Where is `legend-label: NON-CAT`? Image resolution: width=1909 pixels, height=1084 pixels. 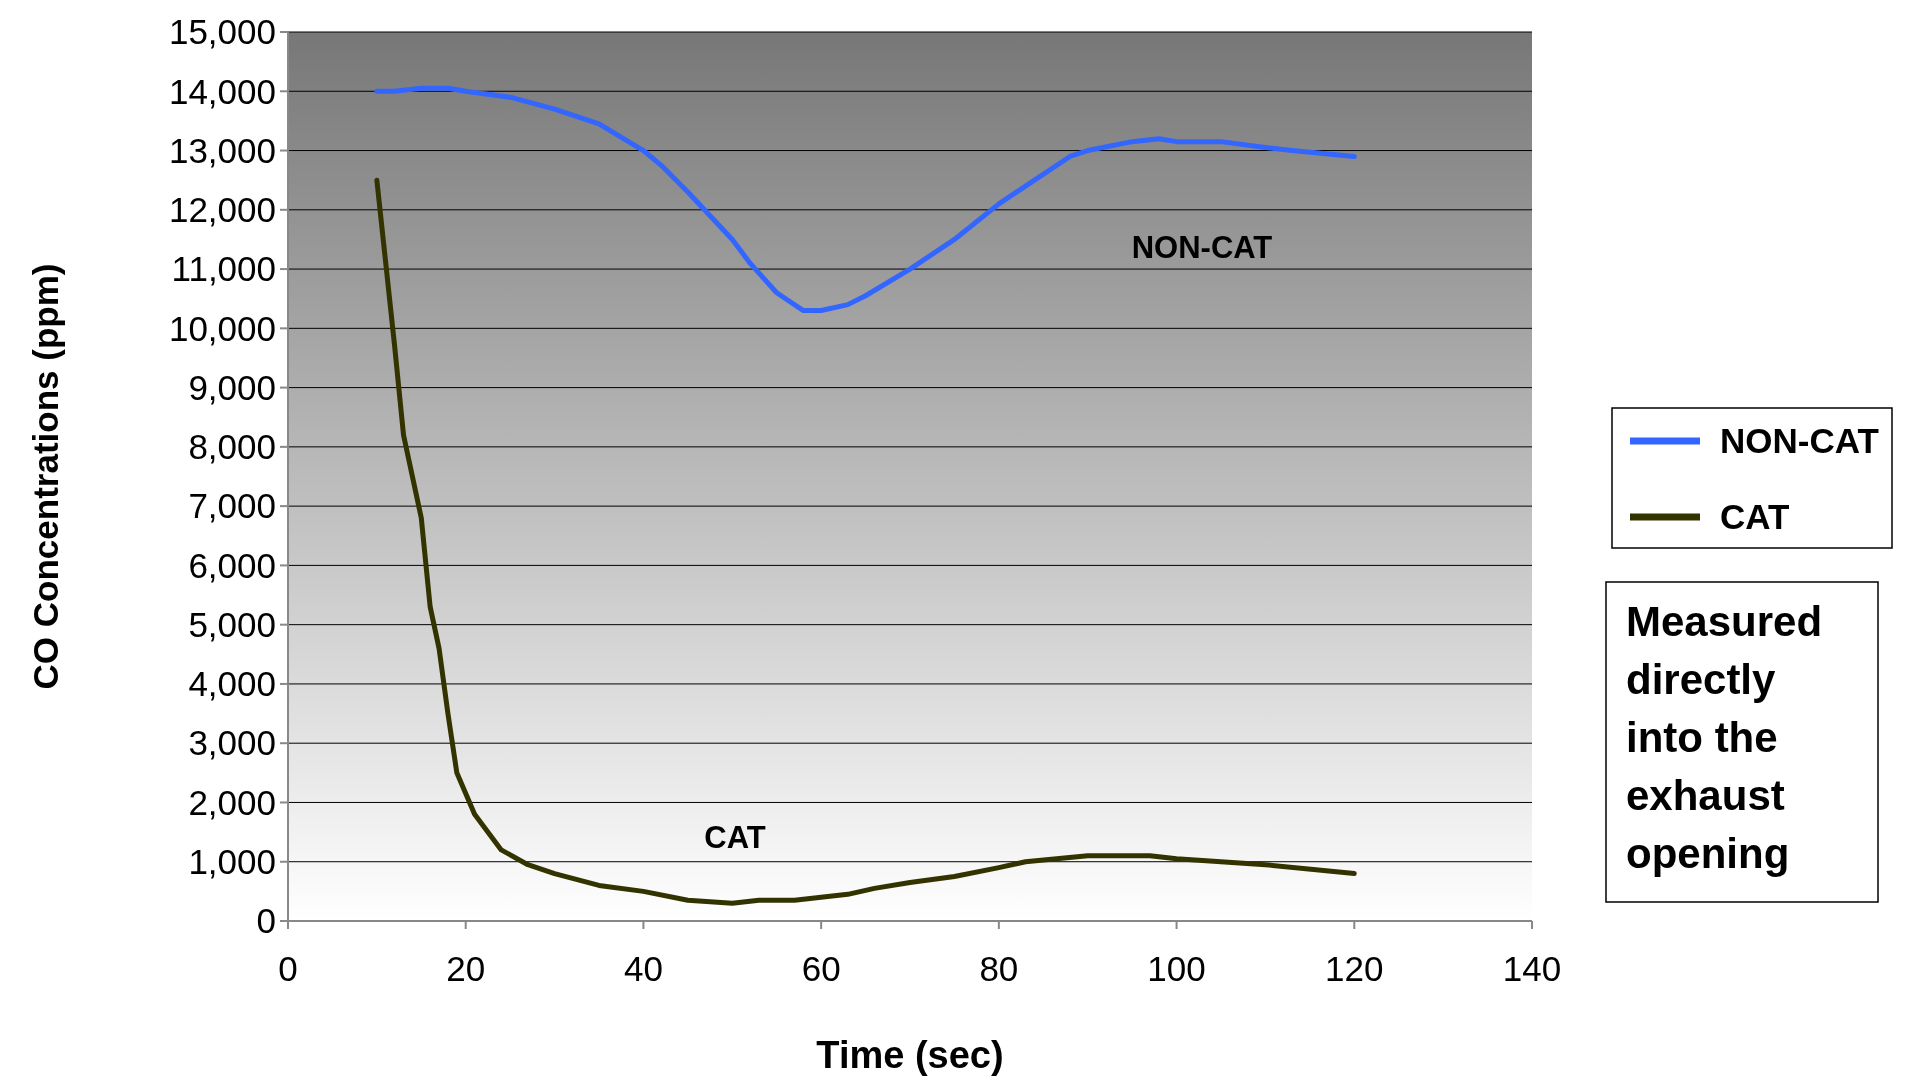 legend-label: NON-CAT is located at coordinates (1799, 441).